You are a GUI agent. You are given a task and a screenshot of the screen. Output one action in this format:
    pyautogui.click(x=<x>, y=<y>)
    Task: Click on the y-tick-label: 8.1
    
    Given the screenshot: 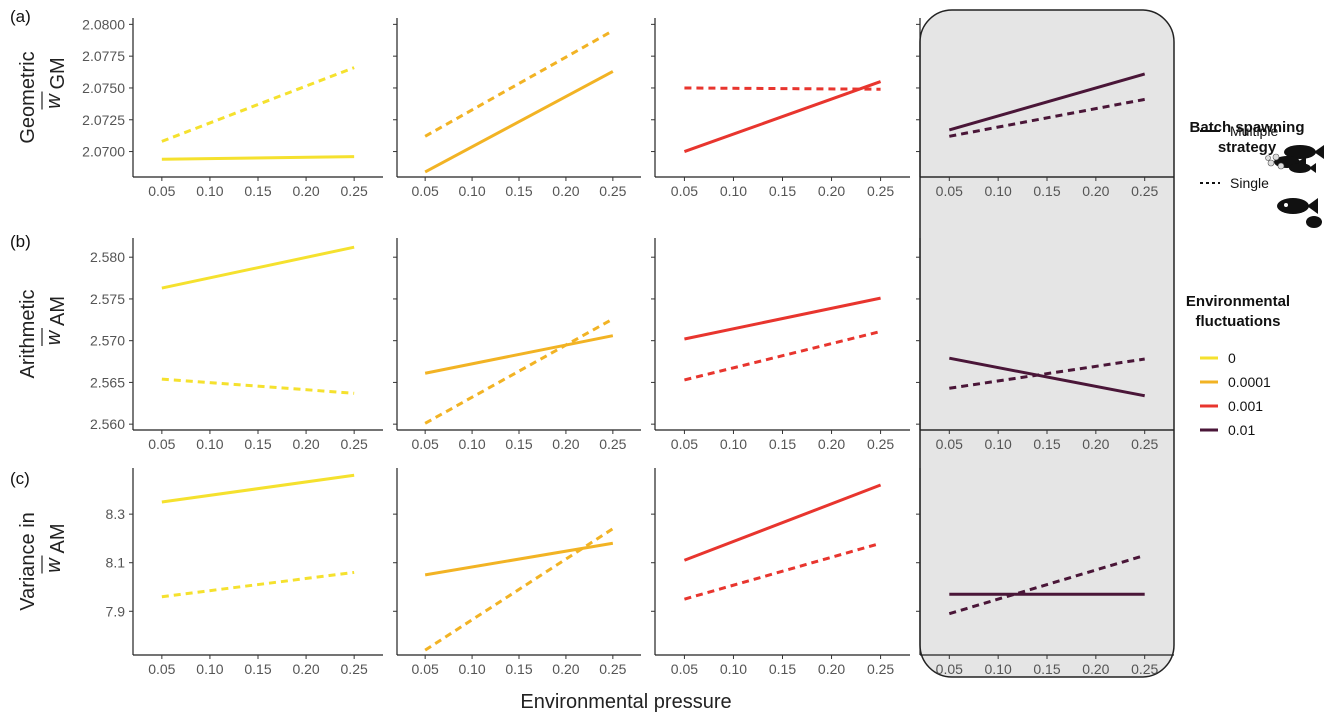 What is the action you would take?
    pyautogui.click(x=116, y=563)
    